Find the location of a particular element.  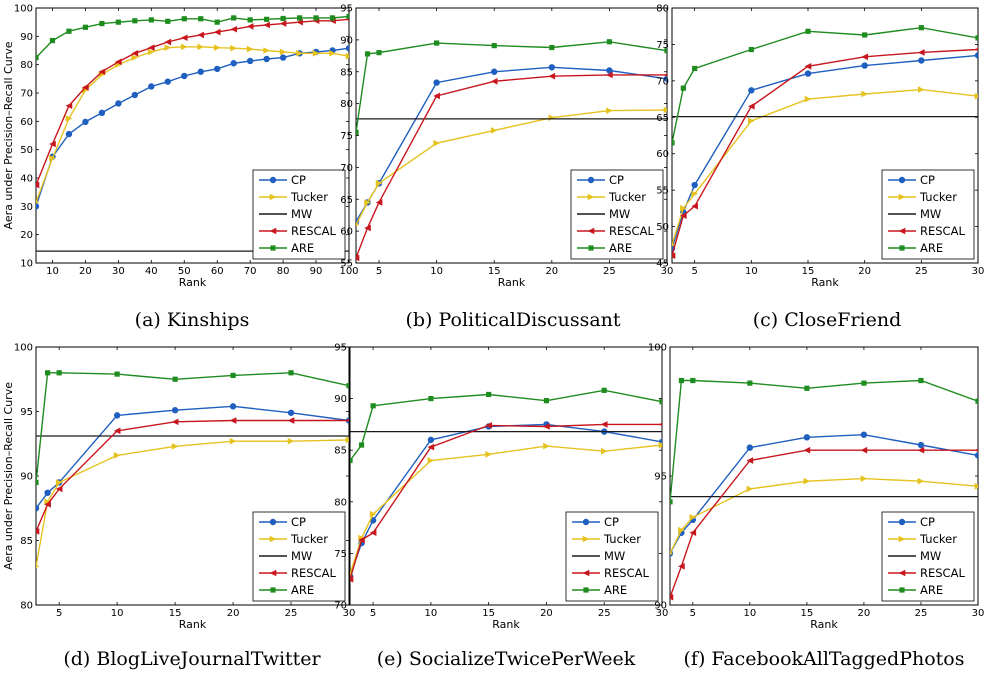

x-tick-label: 100 is located at coordinates (348, 271).